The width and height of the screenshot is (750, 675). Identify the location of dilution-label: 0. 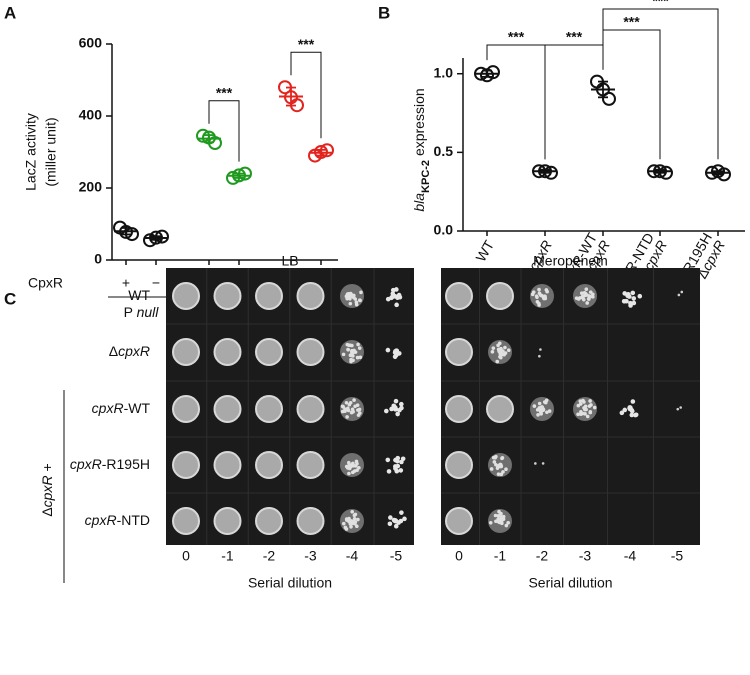
(186, 556).